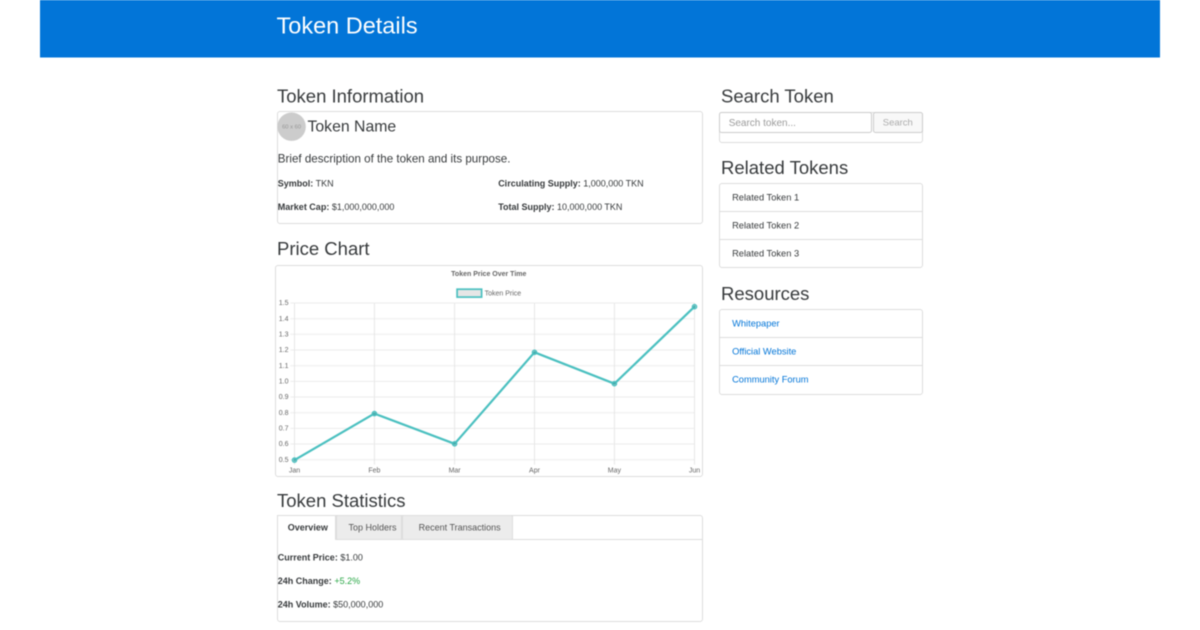  What do you see at coordinates (694, 470) in the screenshot?
I see `svg-text: Jun` at bounding box center [694, 470].